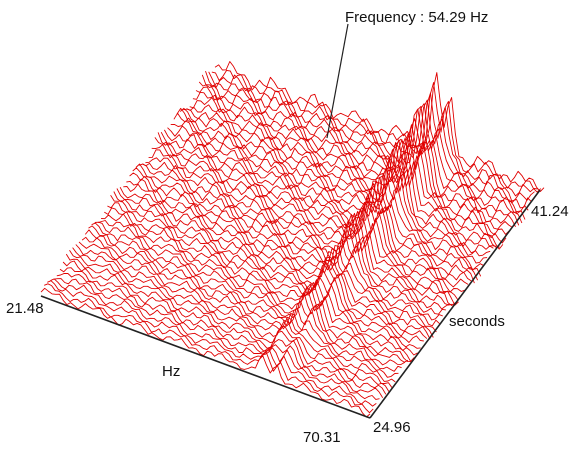 This screenshot has width=581, height=455. Describe the element at coordinates (337, 81) in the screenshot. I see `annotation-leader-line` at that location.